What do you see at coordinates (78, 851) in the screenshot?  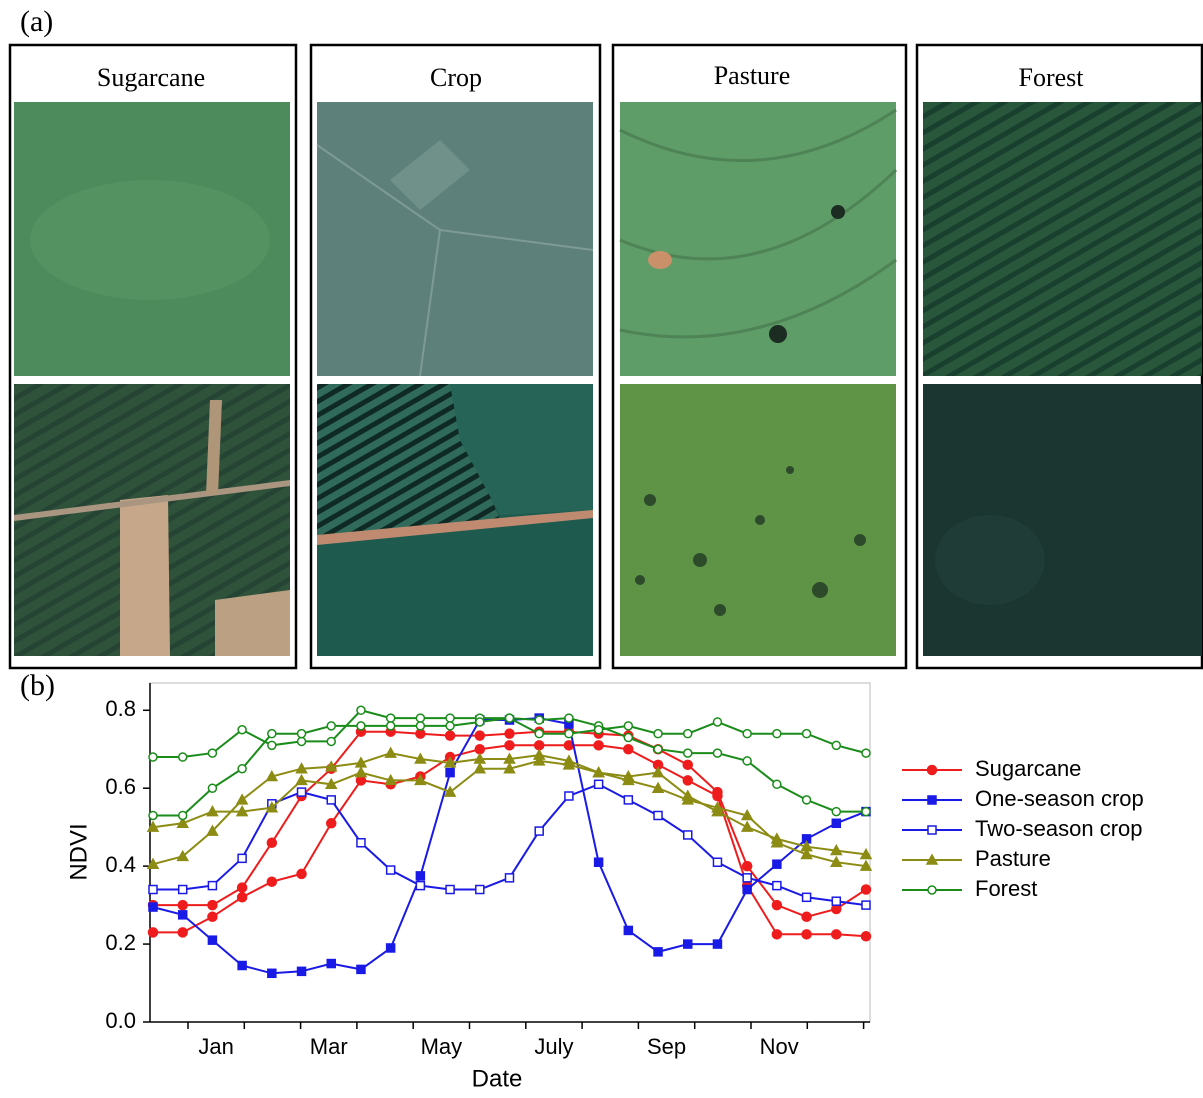 I see `y-axis-title: NDVI` at bounding box center [78, 851].